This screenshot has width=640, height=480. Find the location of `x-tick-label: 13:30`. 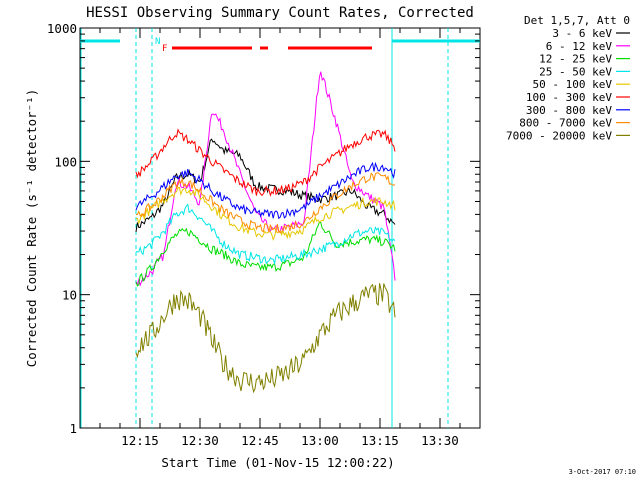

x-tick-label: 13:30 is located at coordinates (440, 440).